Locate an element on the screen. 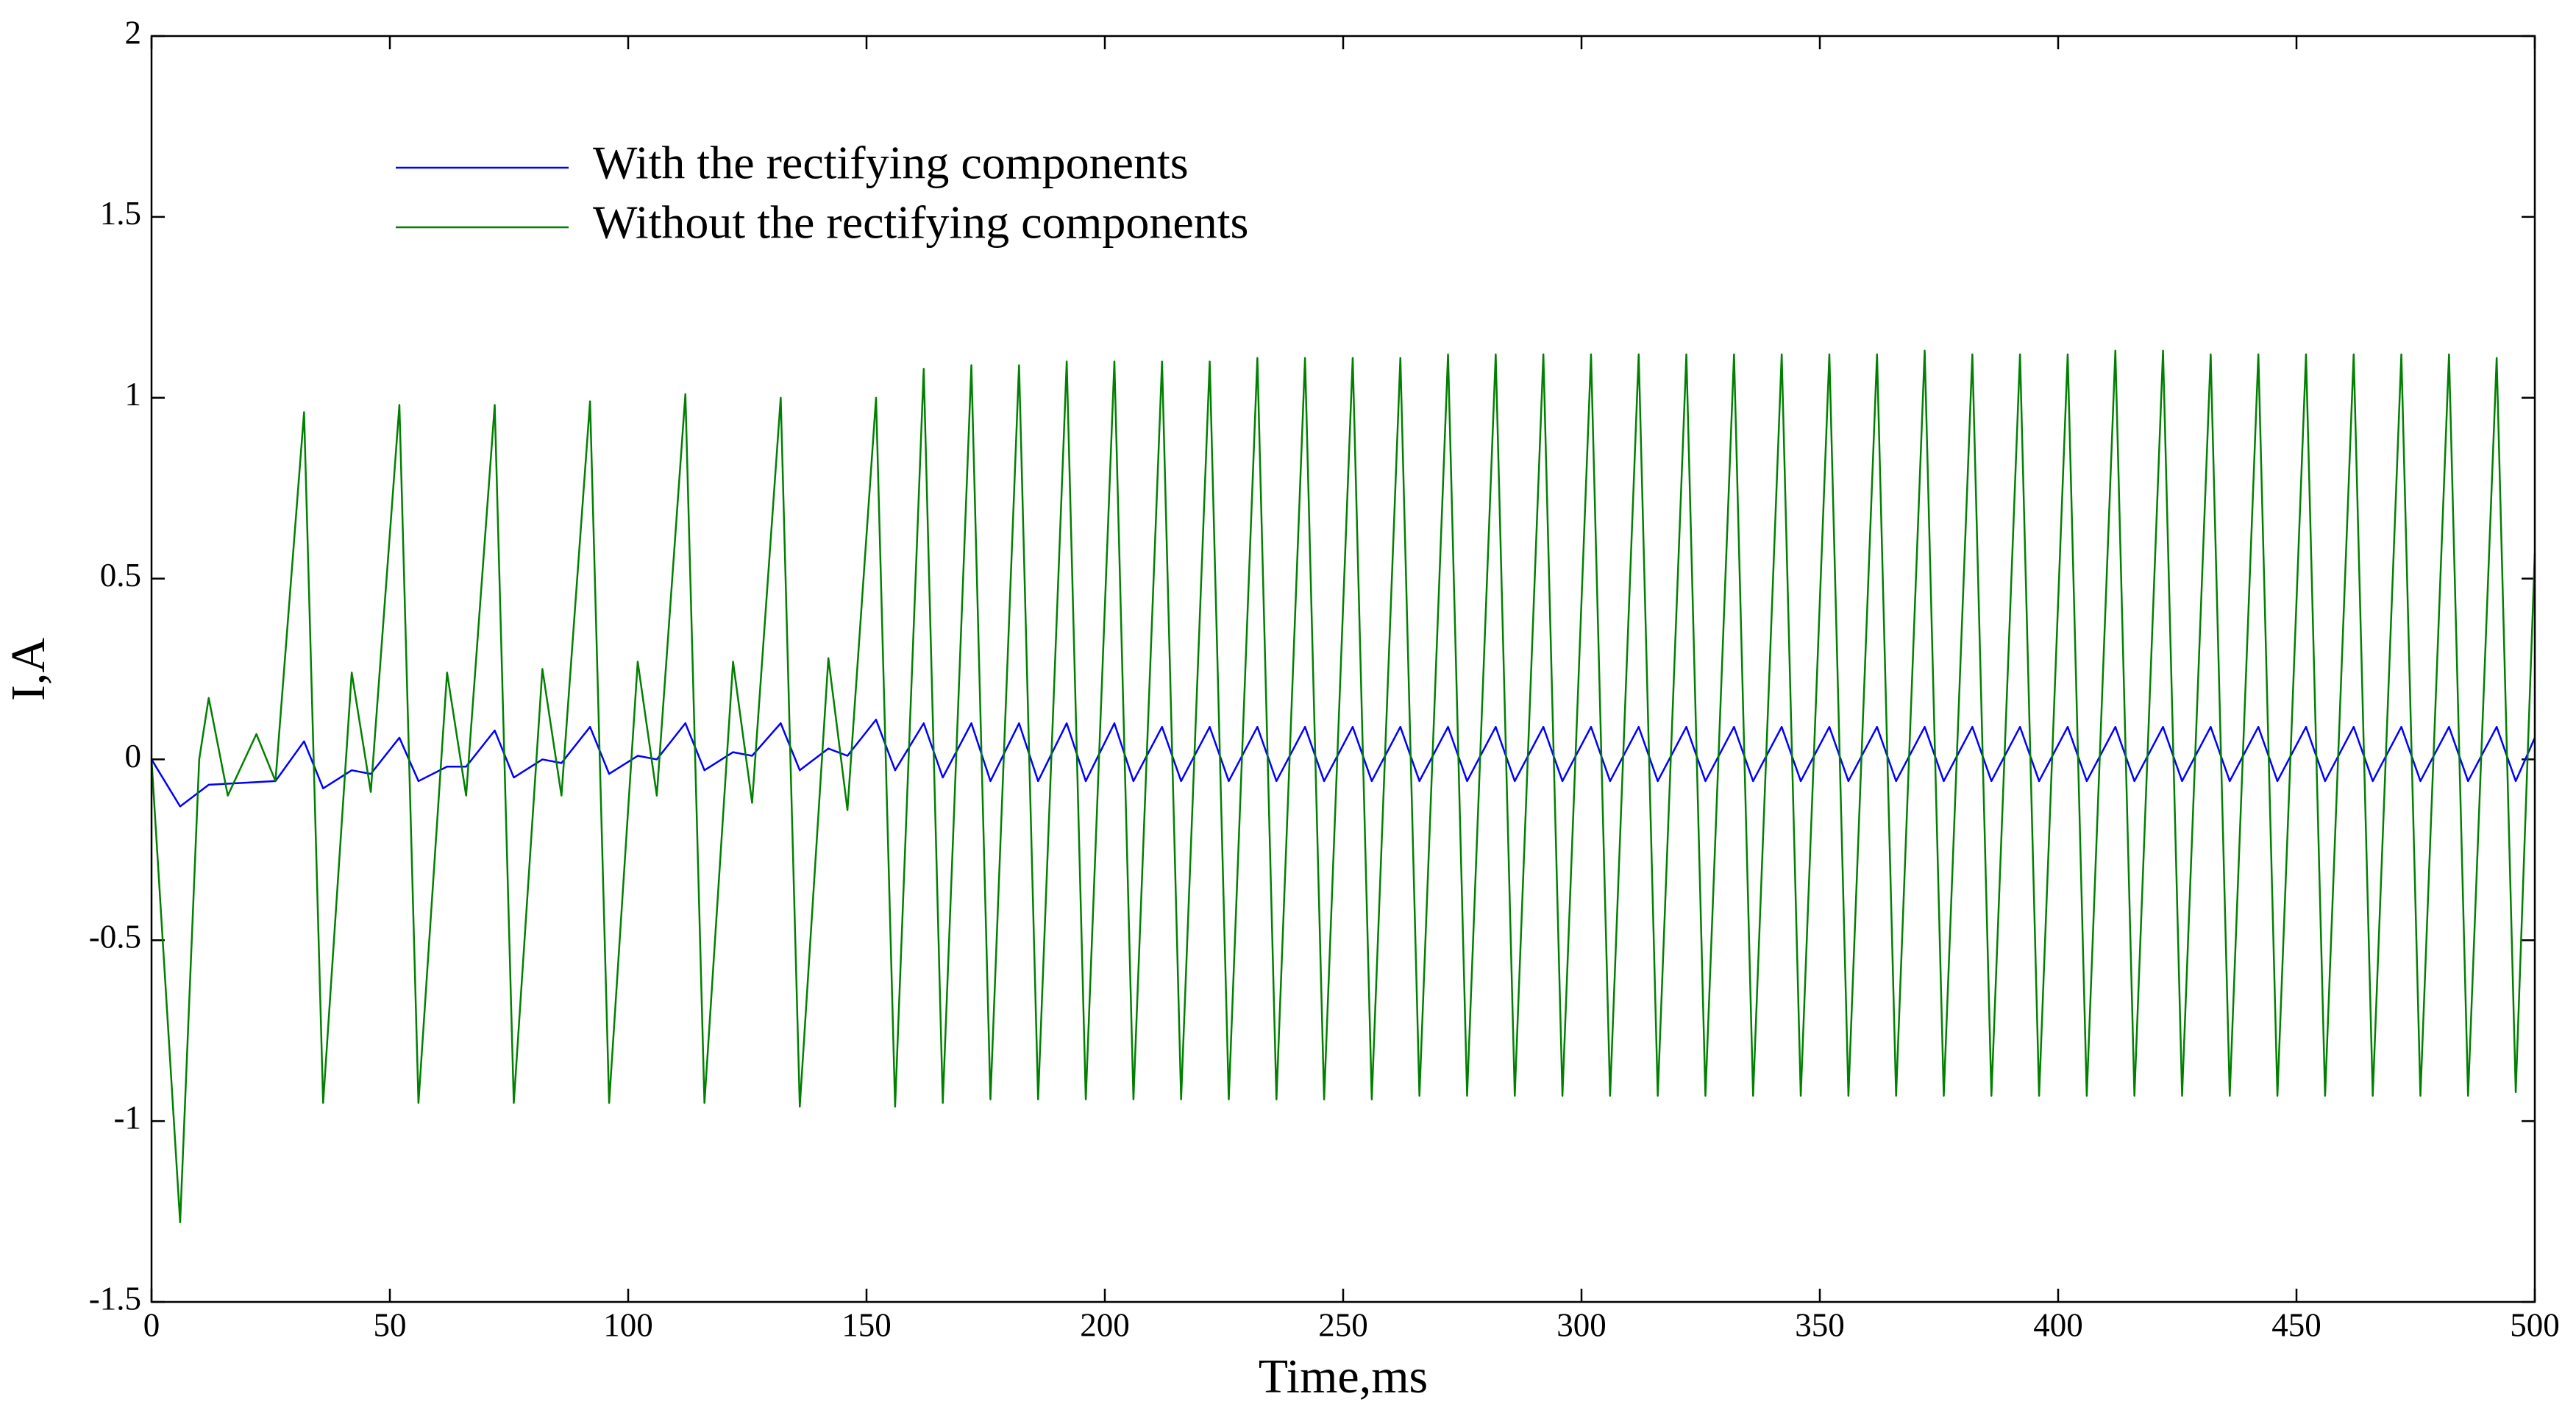  x-tick-label: 0 is located at coordinates (151, 1324).